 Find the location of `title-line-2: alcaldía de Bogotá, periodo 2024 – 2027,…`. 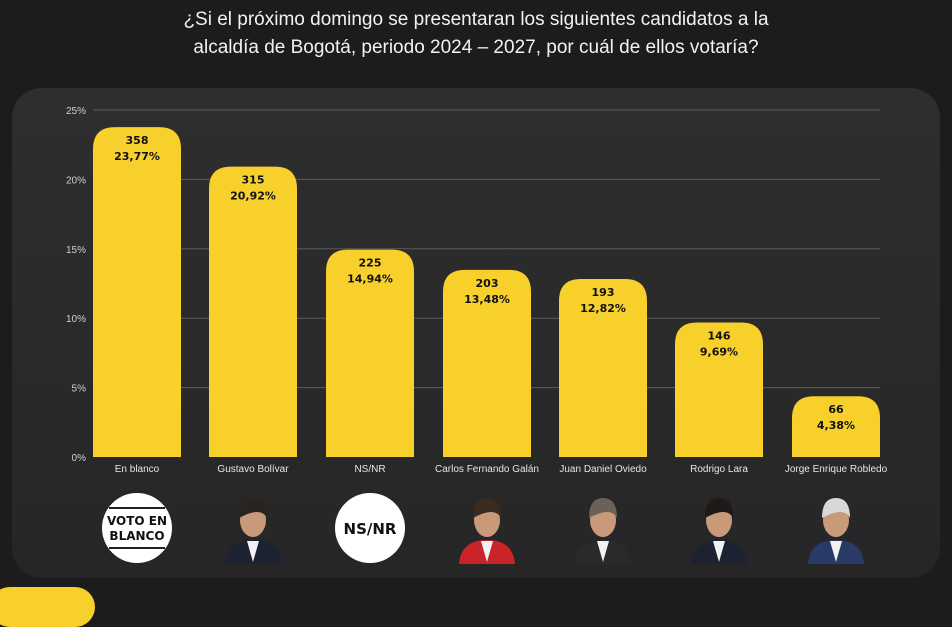

title-line-2: alcaldía de Bogotá, periodo 2024 – 2027,… is located at coordinates (476, 47).